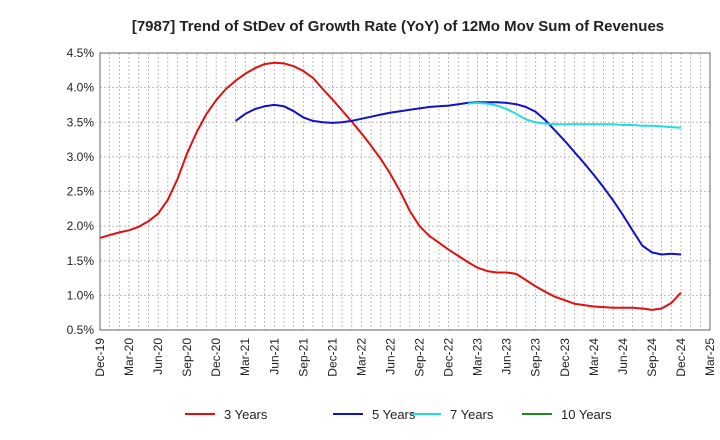  I want to click on y-tick-label: 1.5%, so click(81, 261).